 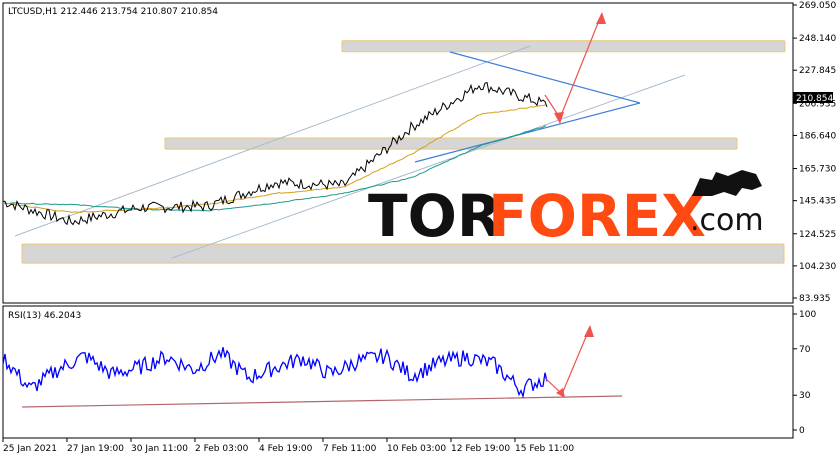 I want to click on rsi-arrow-up, so click(x=575, y=363).